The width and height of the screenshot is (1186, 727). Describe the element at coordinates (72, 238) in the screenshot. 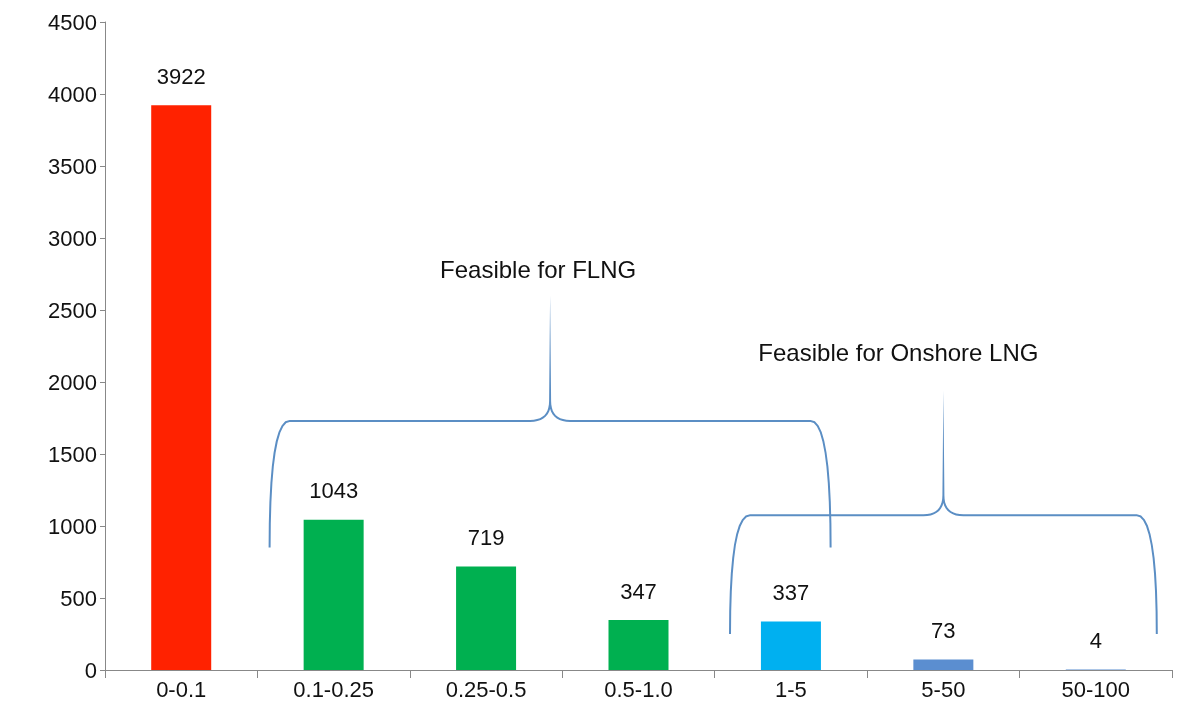

I see `y-tick-label: 3000` at that location.